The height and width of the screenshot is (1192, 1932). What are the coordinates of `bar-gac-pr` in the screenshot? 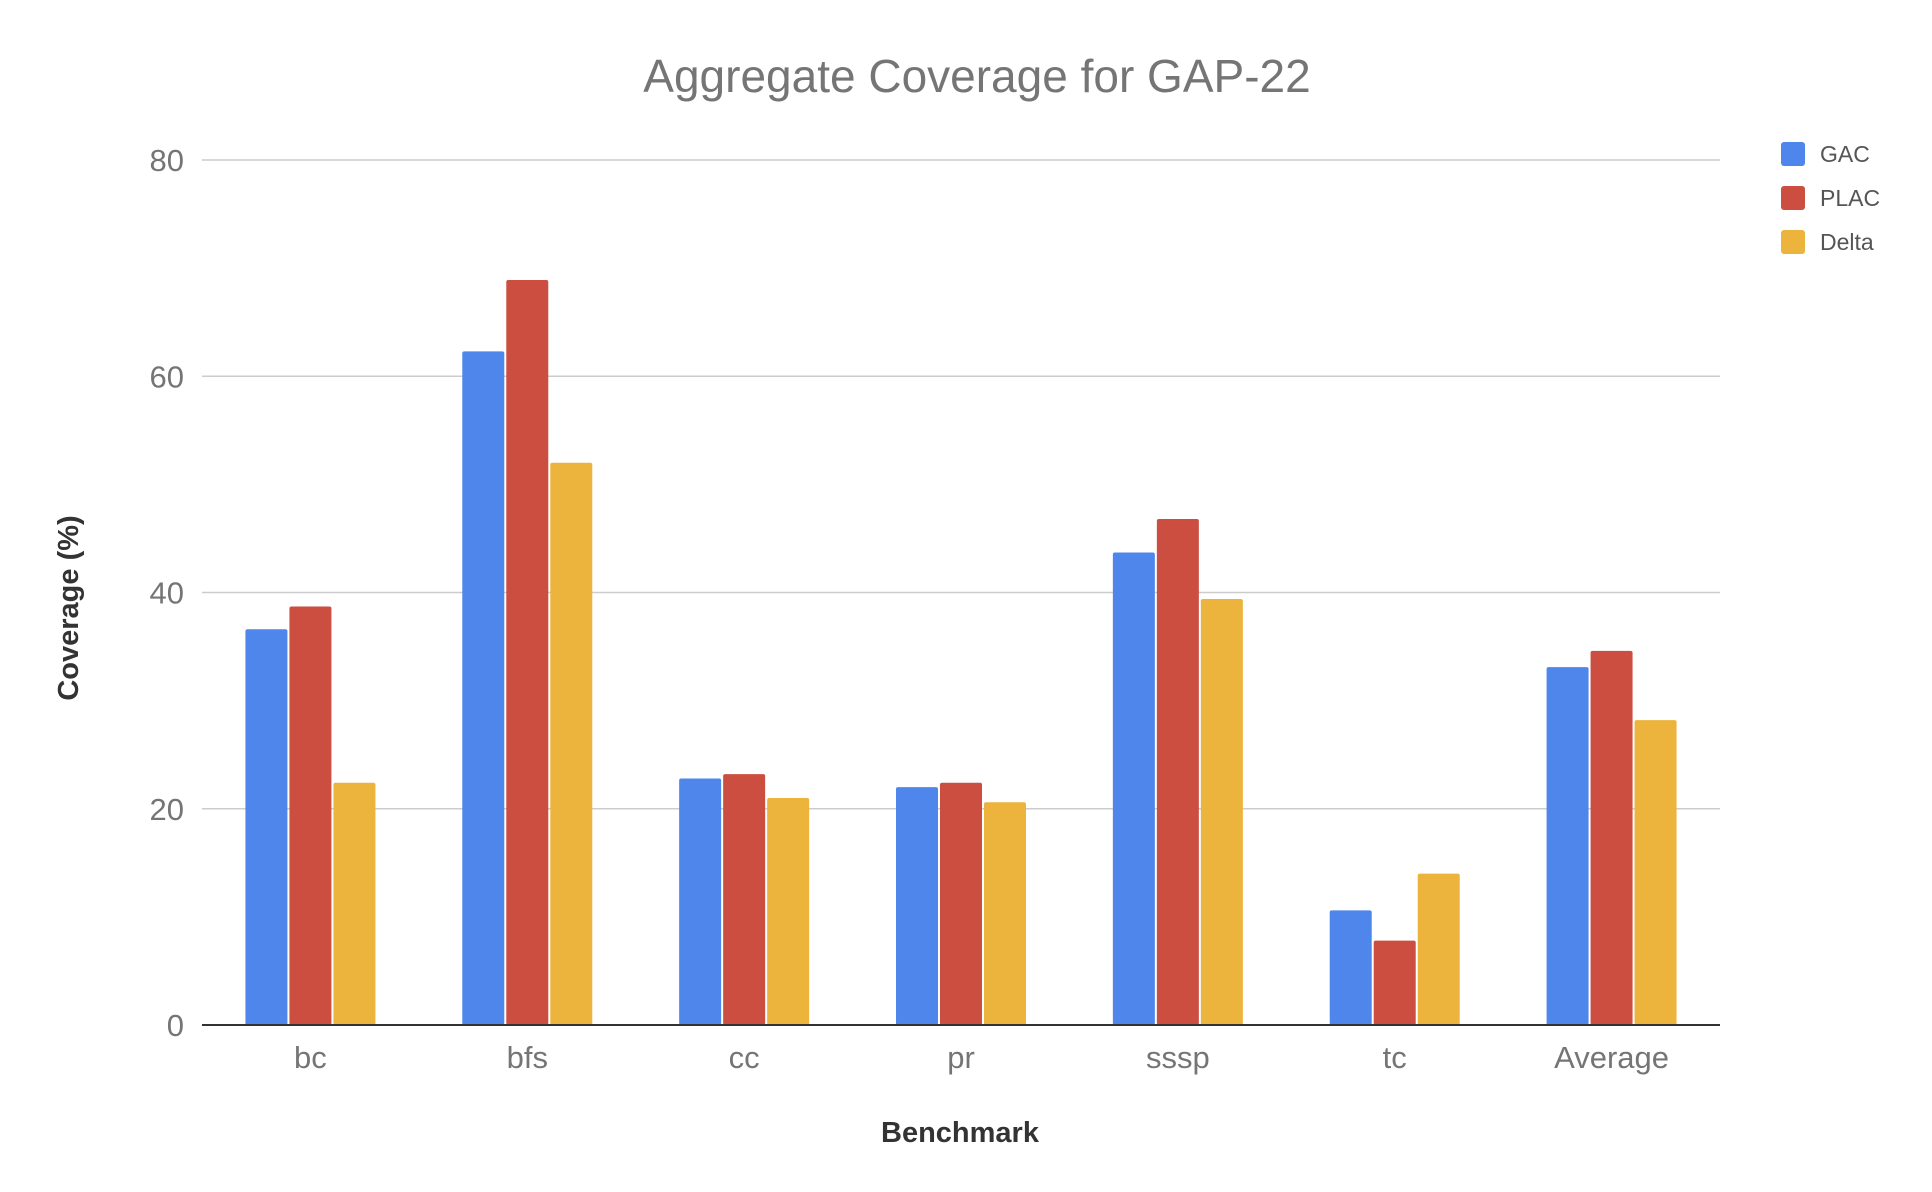 It's located at (917, 906).